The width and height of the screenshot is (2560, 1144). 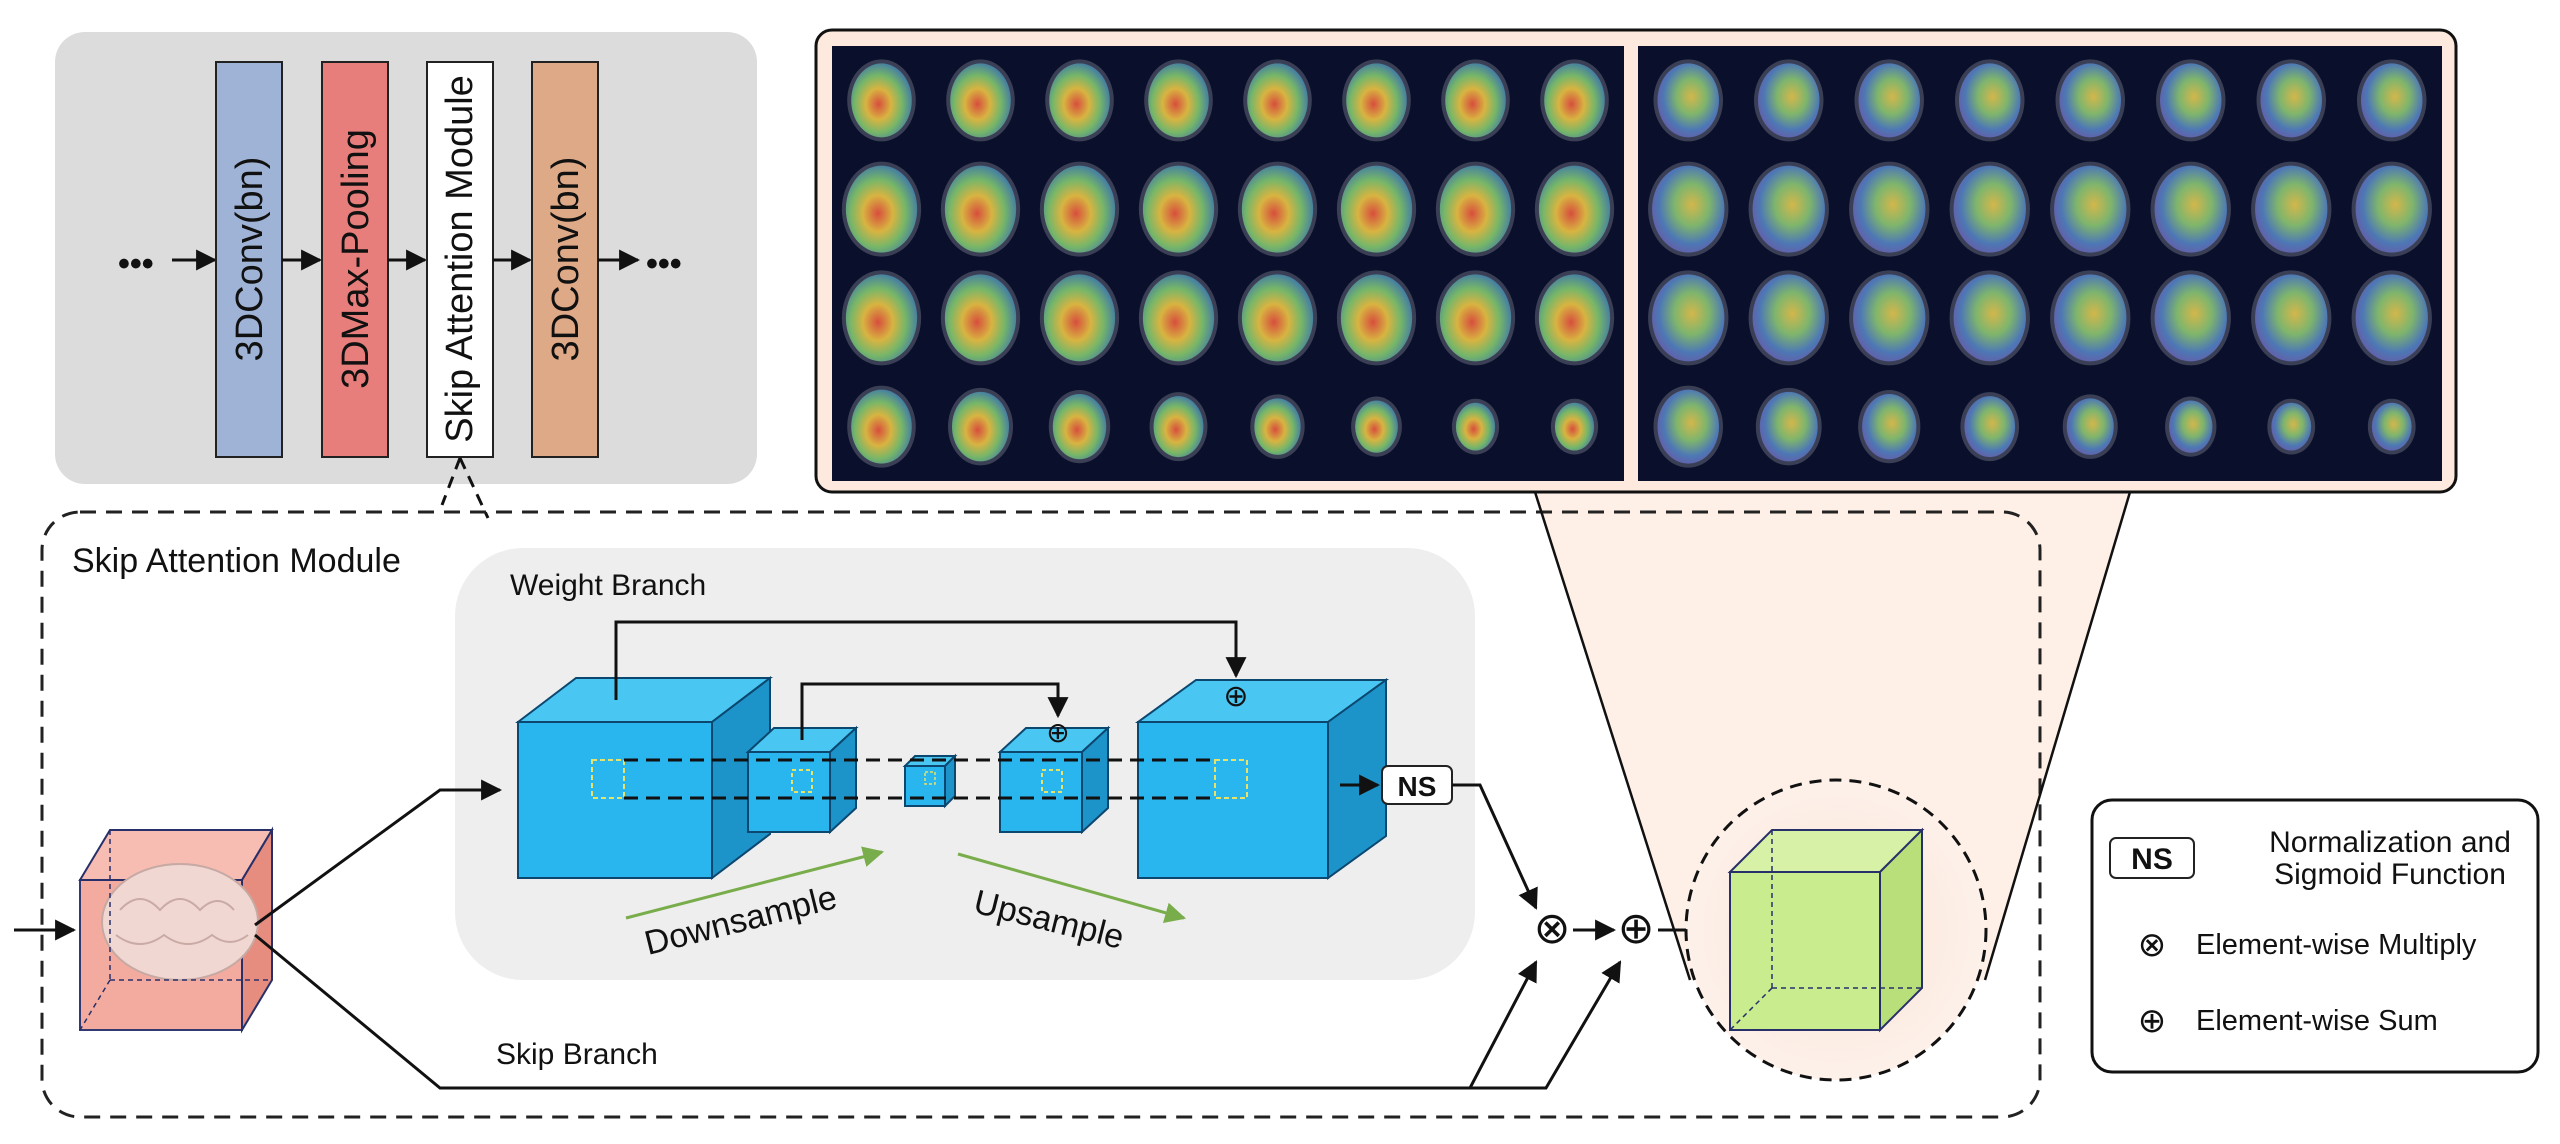 What do you see at coordinates (2152, 859) in the screenshot?
I see `legend-ns-label: NS` at bounding box center [2152, 859].